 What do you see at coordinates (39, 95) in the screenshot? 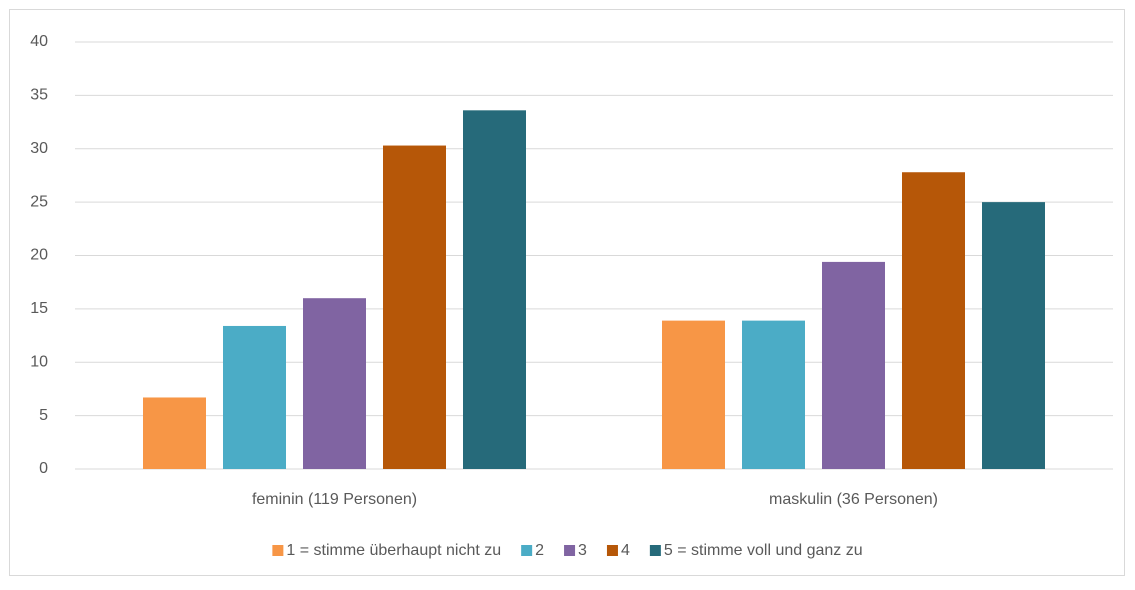
I see `y-tick-label: 35` at bounding box center [39, 95].